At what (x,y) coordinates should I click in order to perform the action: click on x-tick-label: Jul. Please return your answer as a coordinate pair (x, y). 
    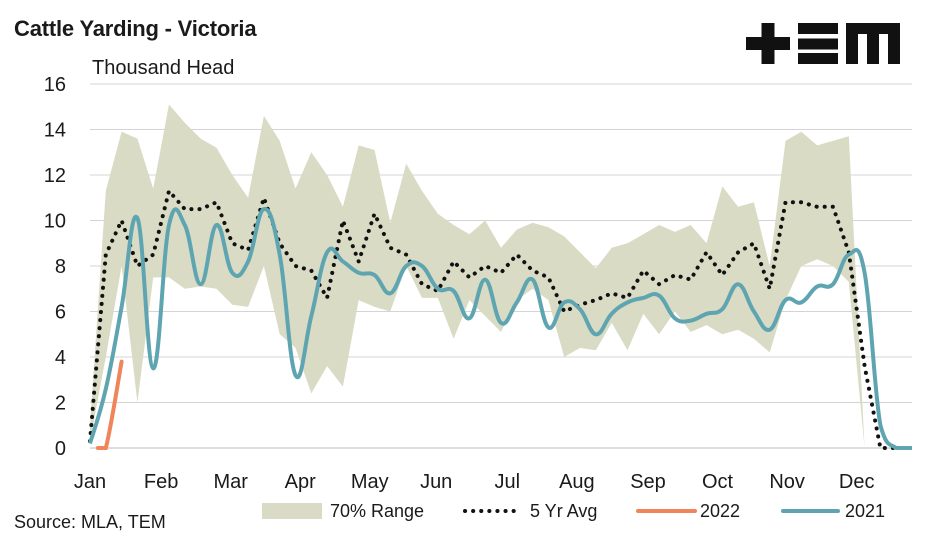
    Looking at the image, I should click on (508, 482).